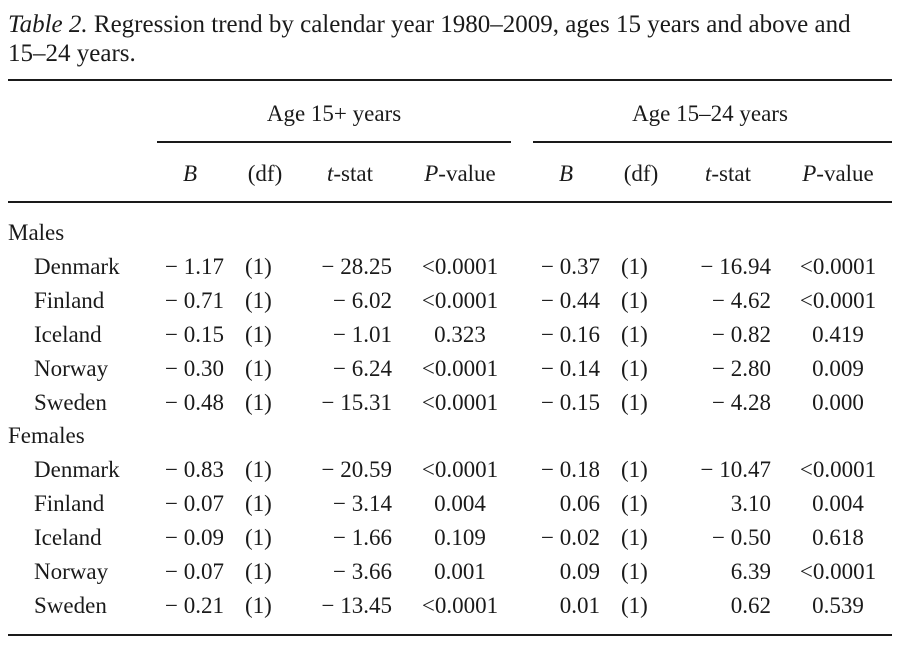  I want to click on b-cell-15plus: − 0.15, so click(194, 334).